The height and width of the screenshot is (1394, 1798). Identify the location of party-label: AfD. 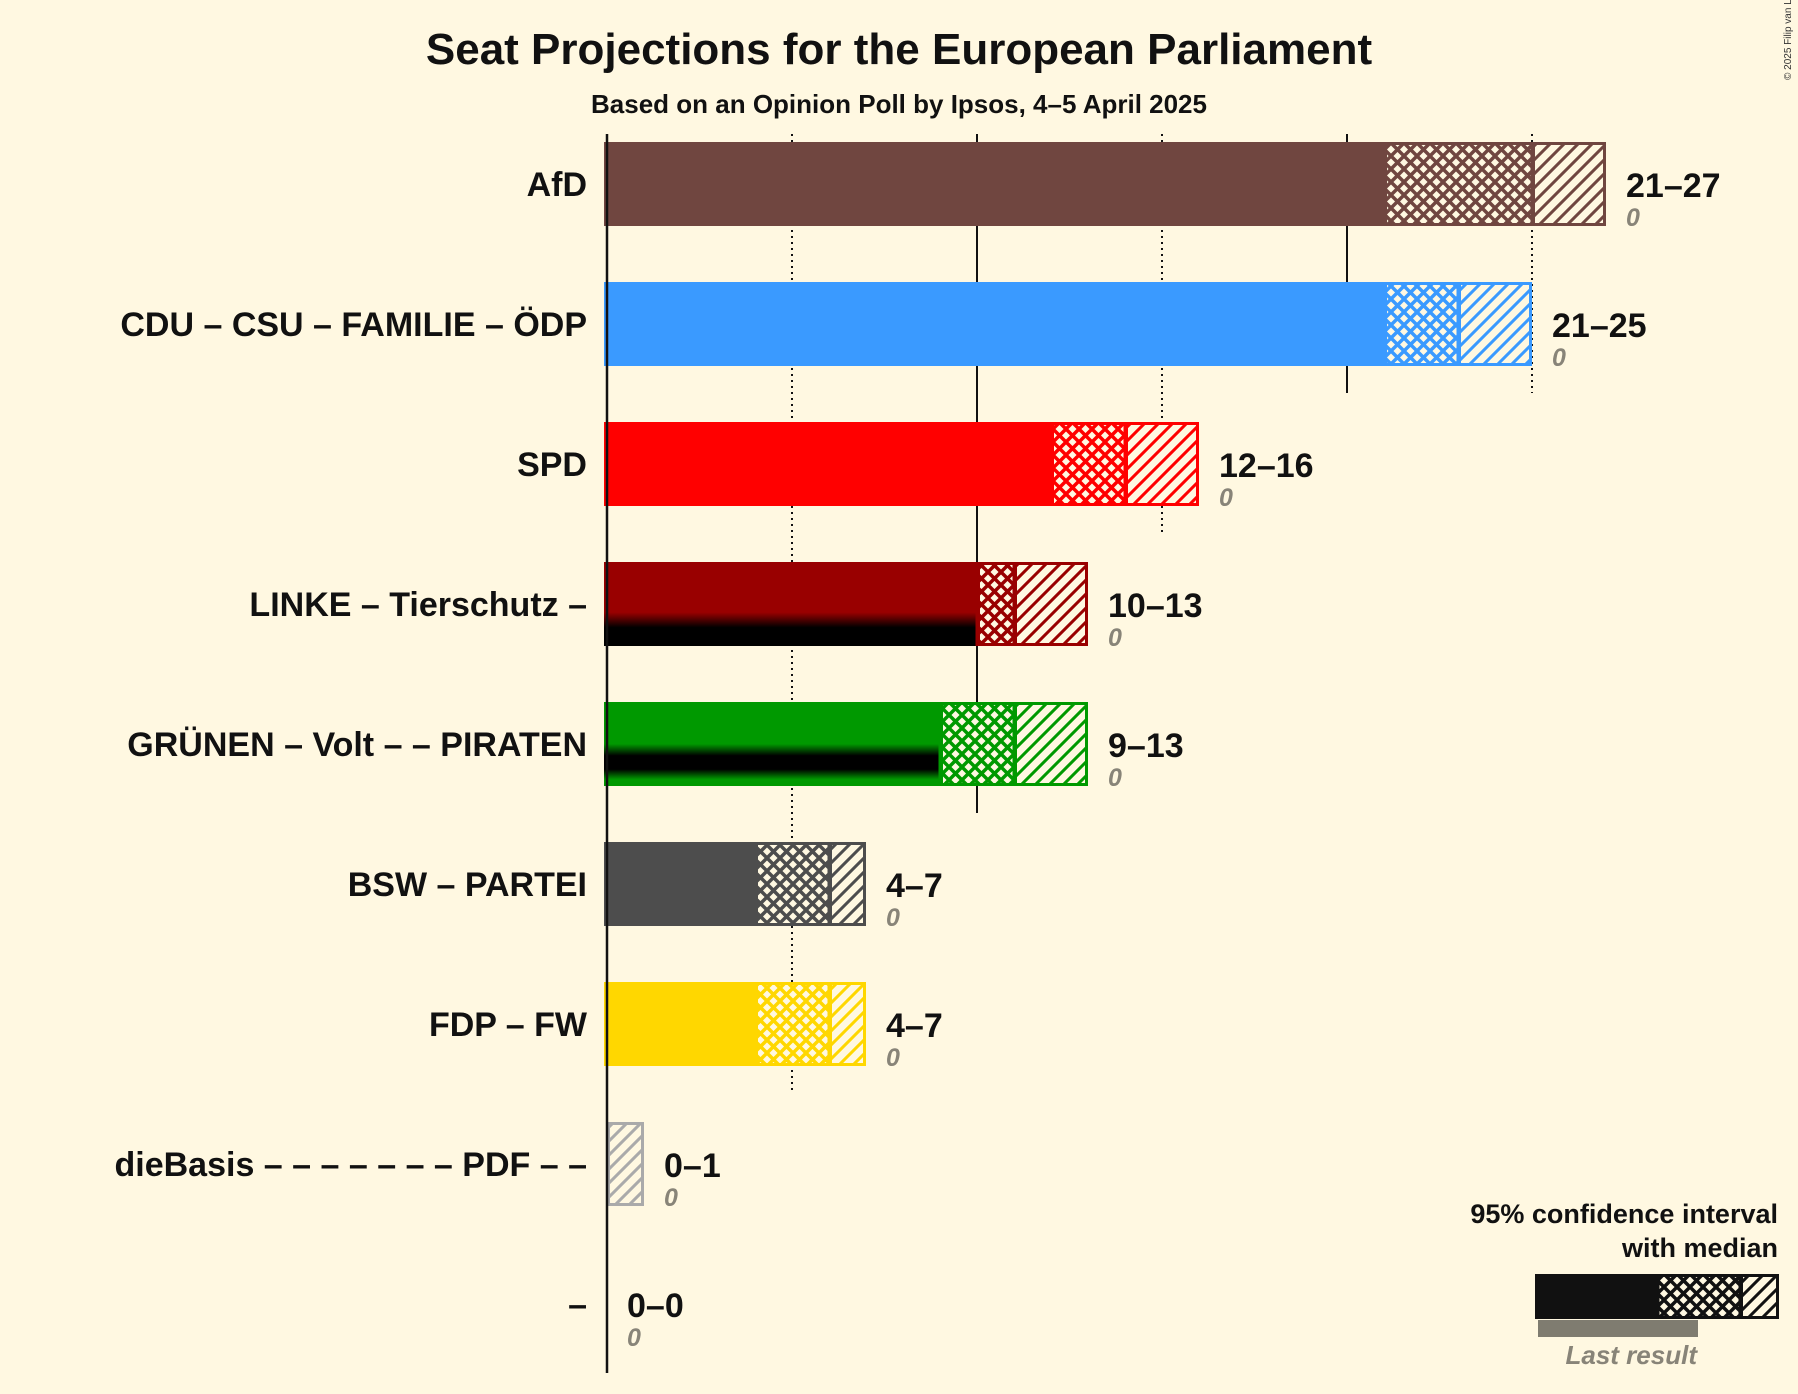
(557, 185).